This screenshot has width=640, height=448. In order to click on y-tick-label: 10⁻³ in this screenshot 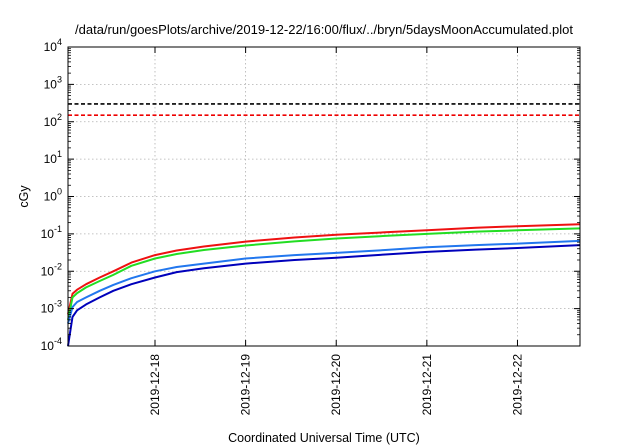, I will do `click(51, 307)`.